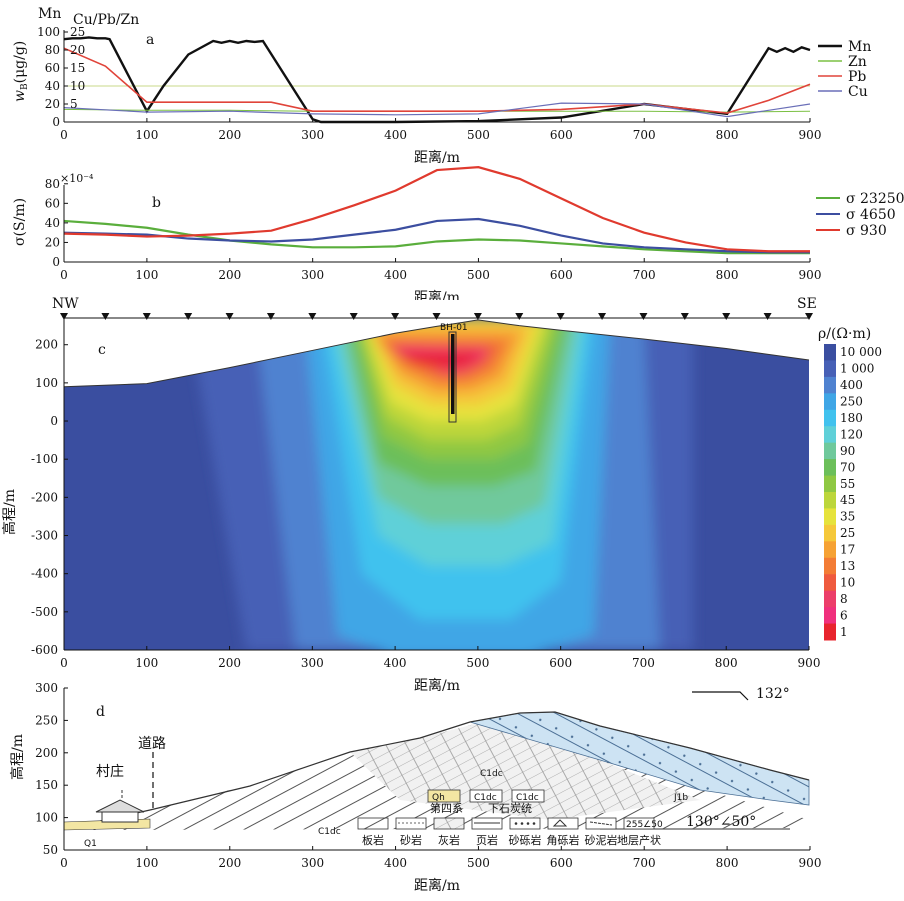 This screenshot has width=904, height=901. I want to click on legend-tri, so click(560, 823).